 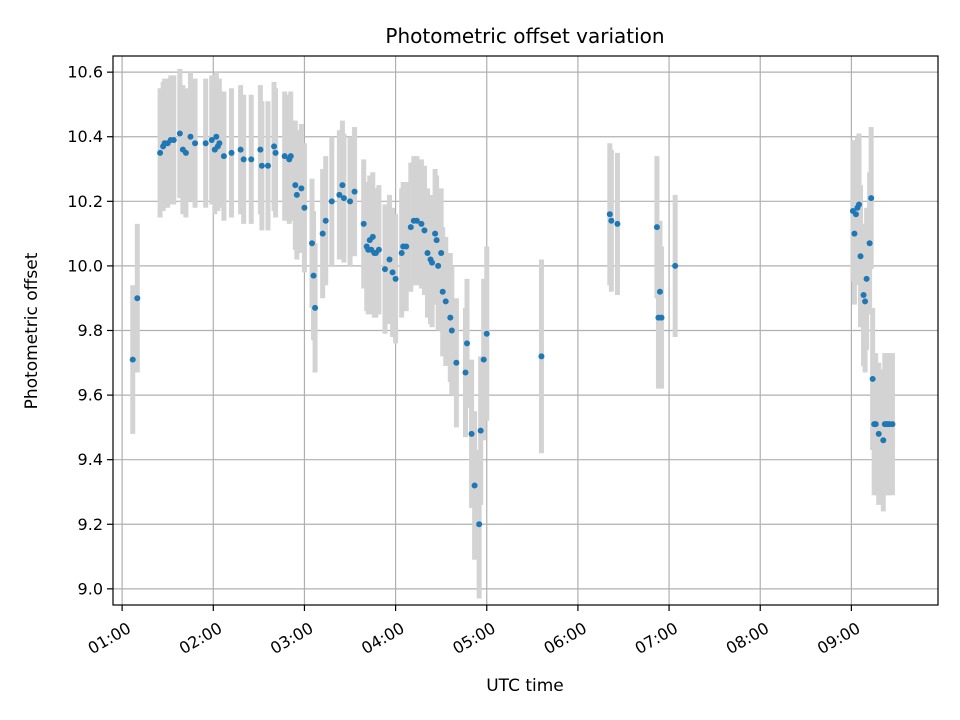 What do you see at coordinates (90, 395) in the screenshot?
I see `y-tick-label: 9.6` at bounding box center [90, 395].